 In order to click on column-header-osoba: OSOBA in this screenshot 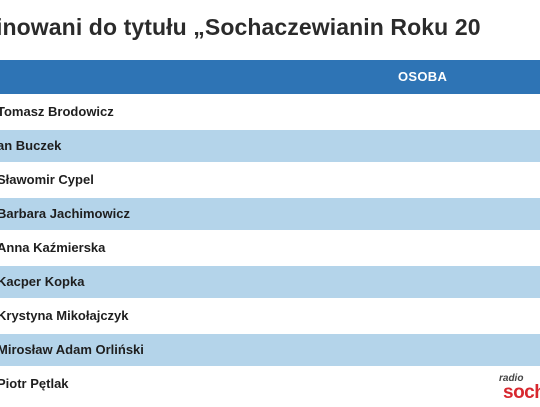, I will do `click(423, 76)`.